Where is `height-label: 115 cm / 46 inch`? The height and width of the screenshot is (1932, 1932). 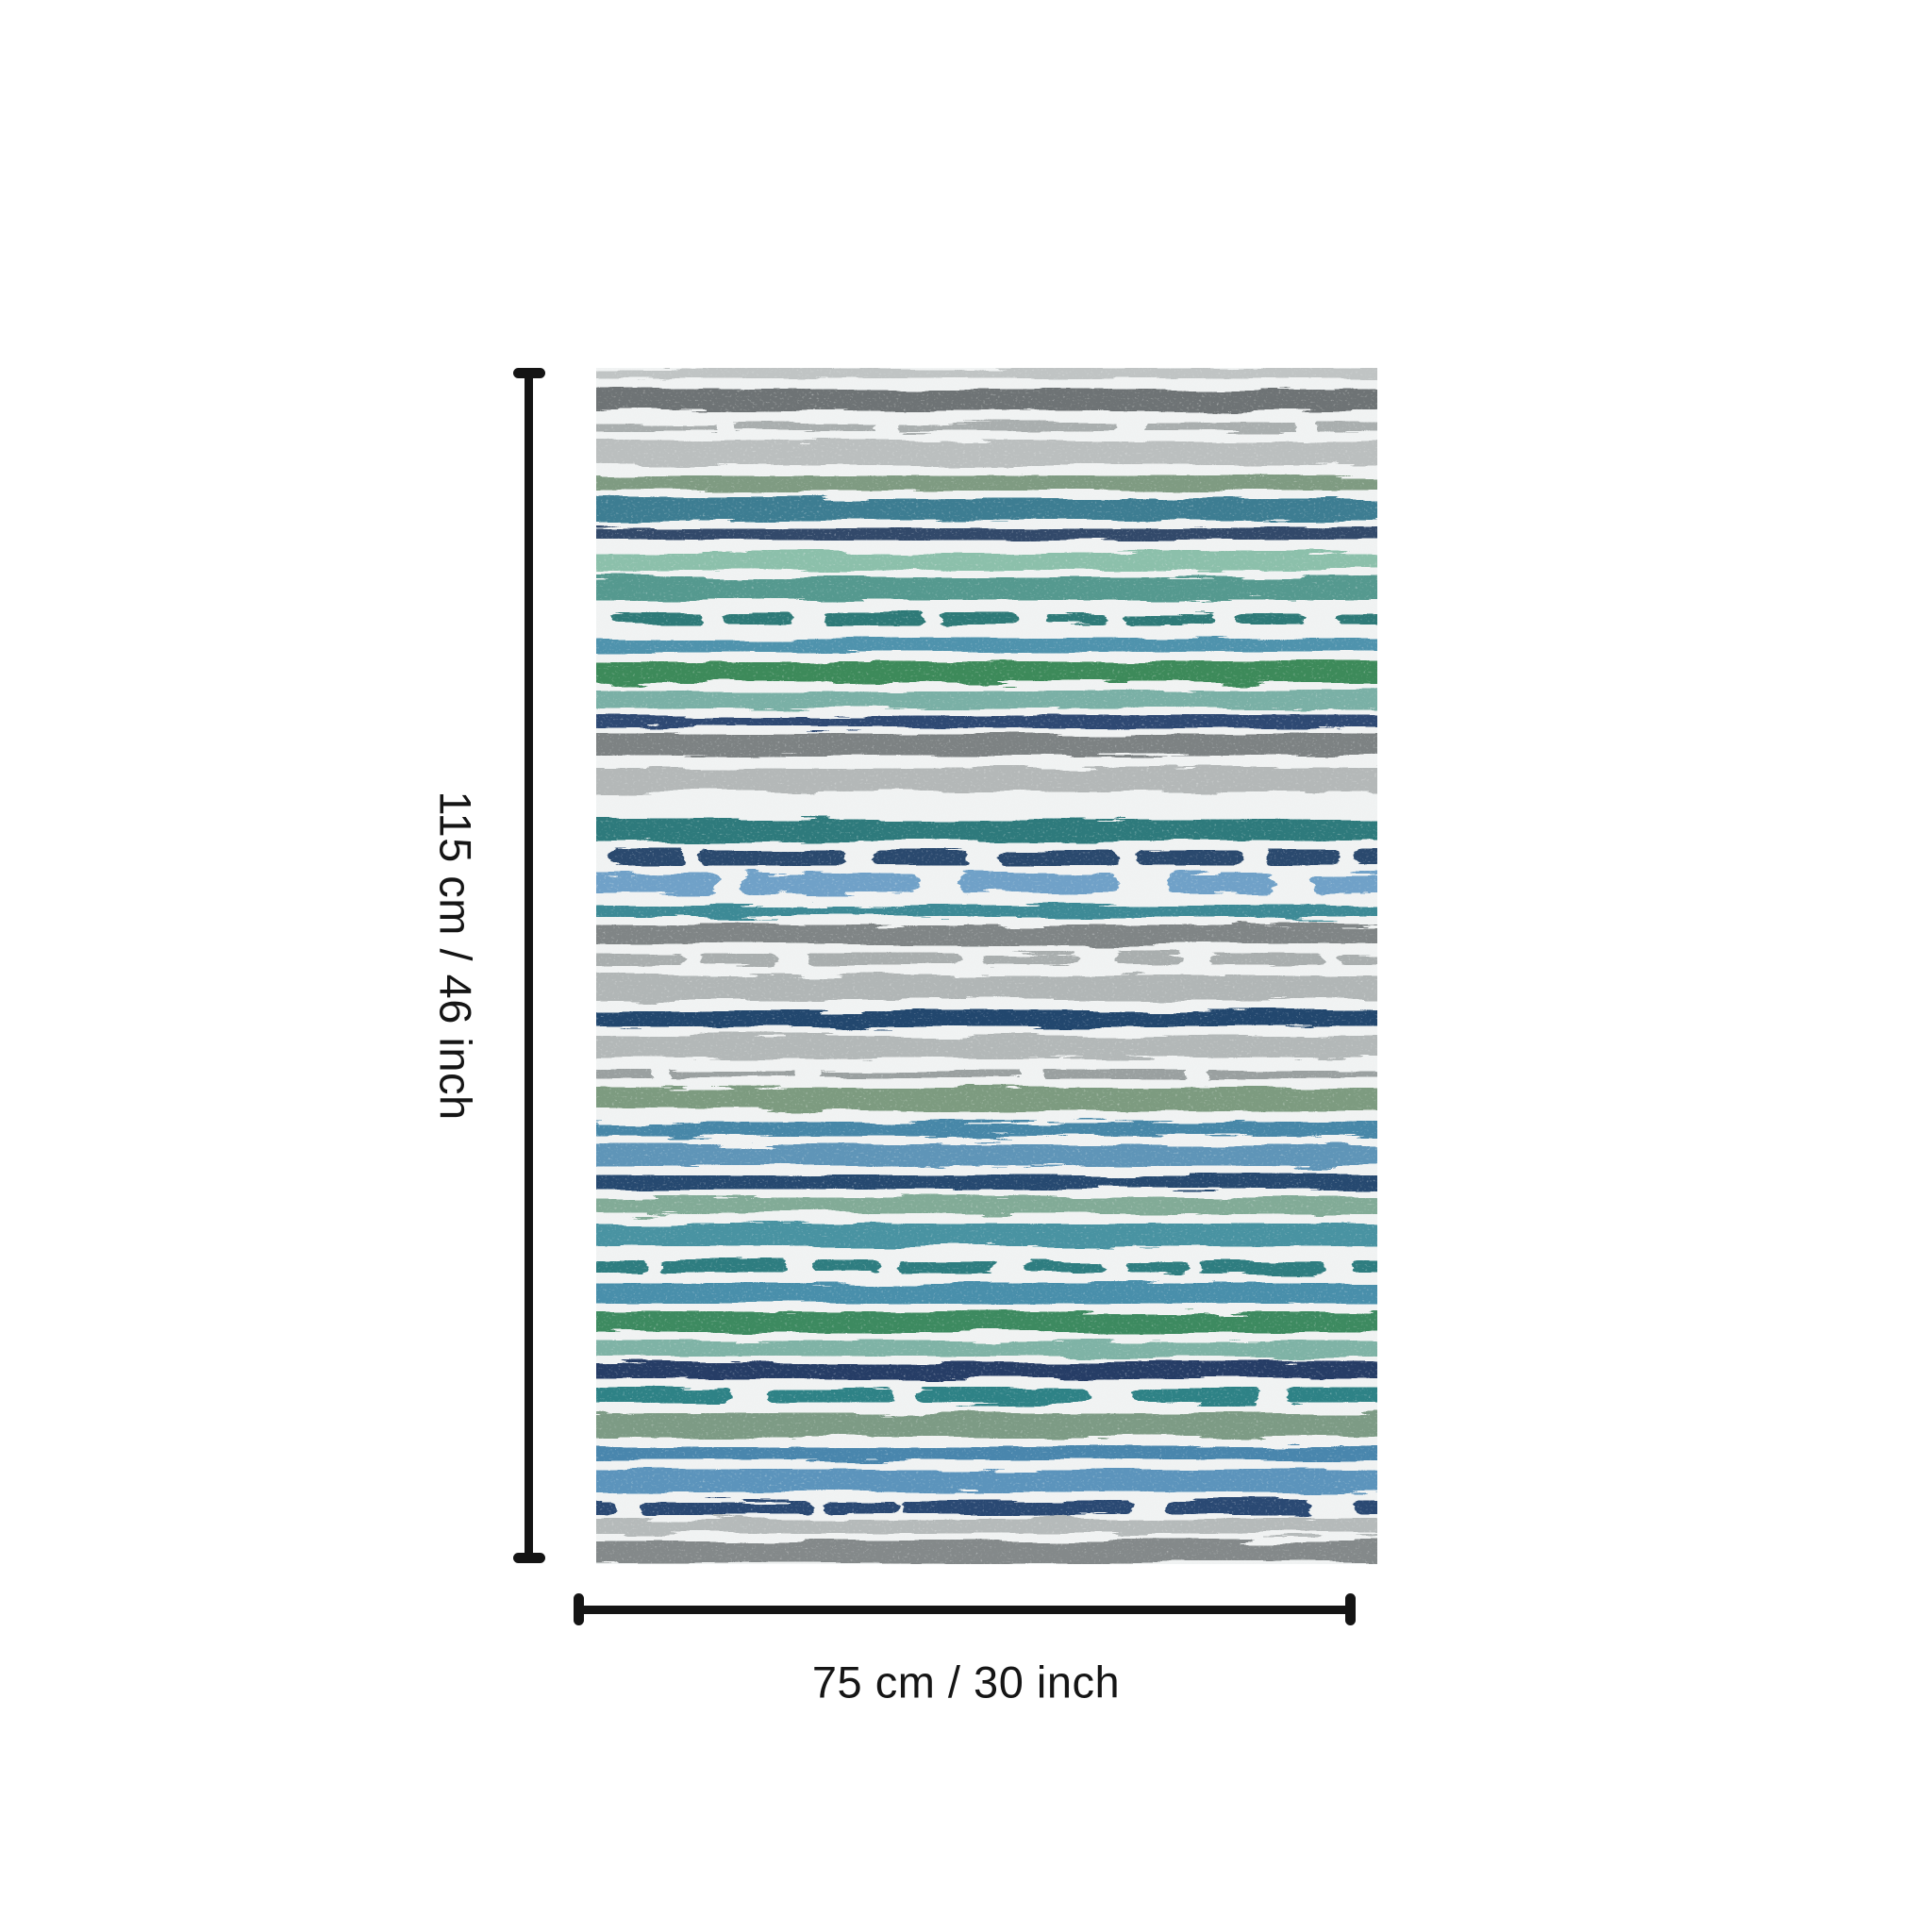
height-label: 115 cm / 46 inch is located at coordinates (456, 956).